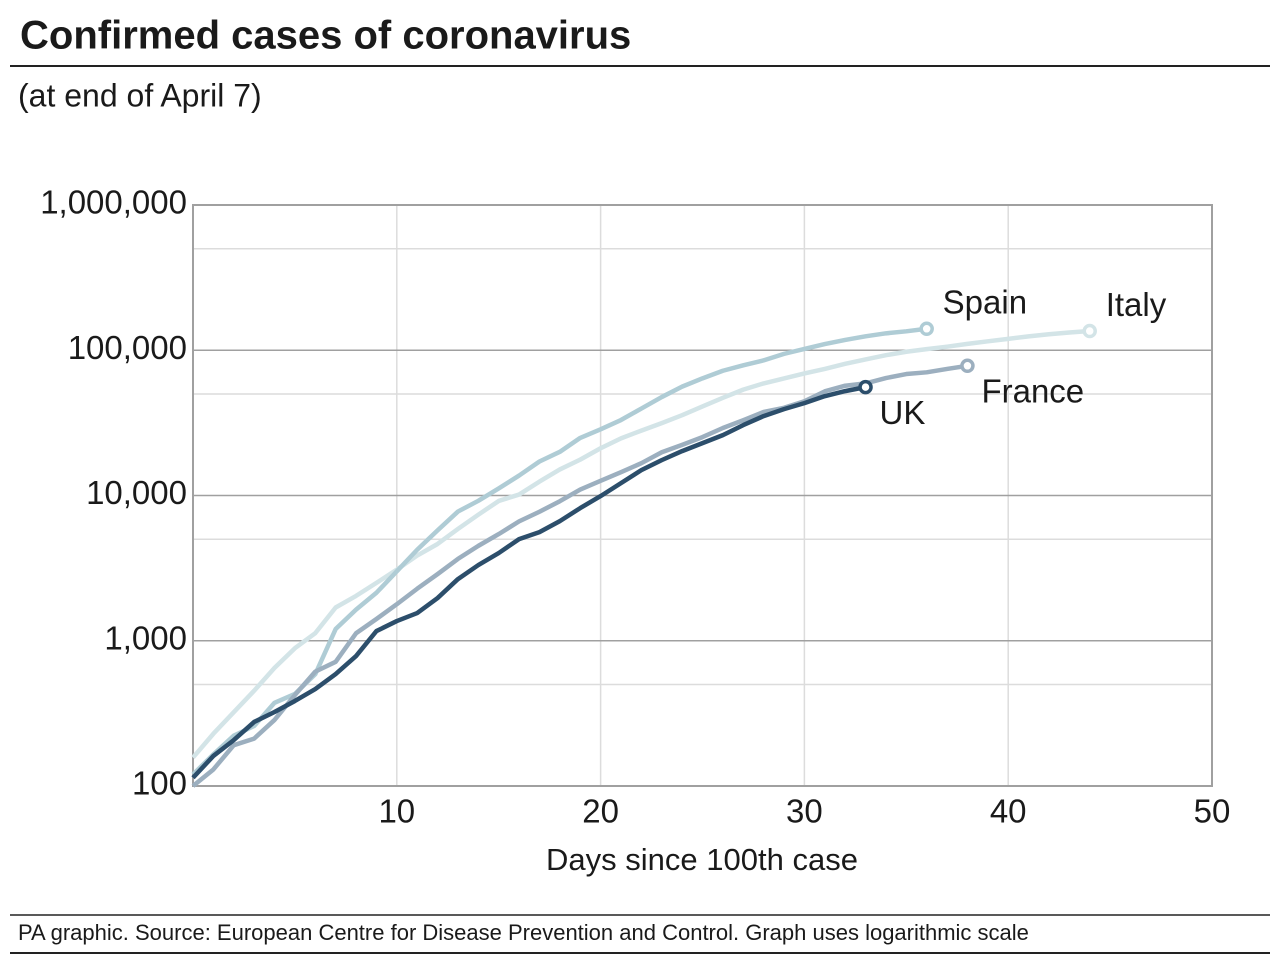  What do you see at coordinates (600, 811) in the screenshot?
I see `x-tick-label: 20` at bounding box center [600, 811].